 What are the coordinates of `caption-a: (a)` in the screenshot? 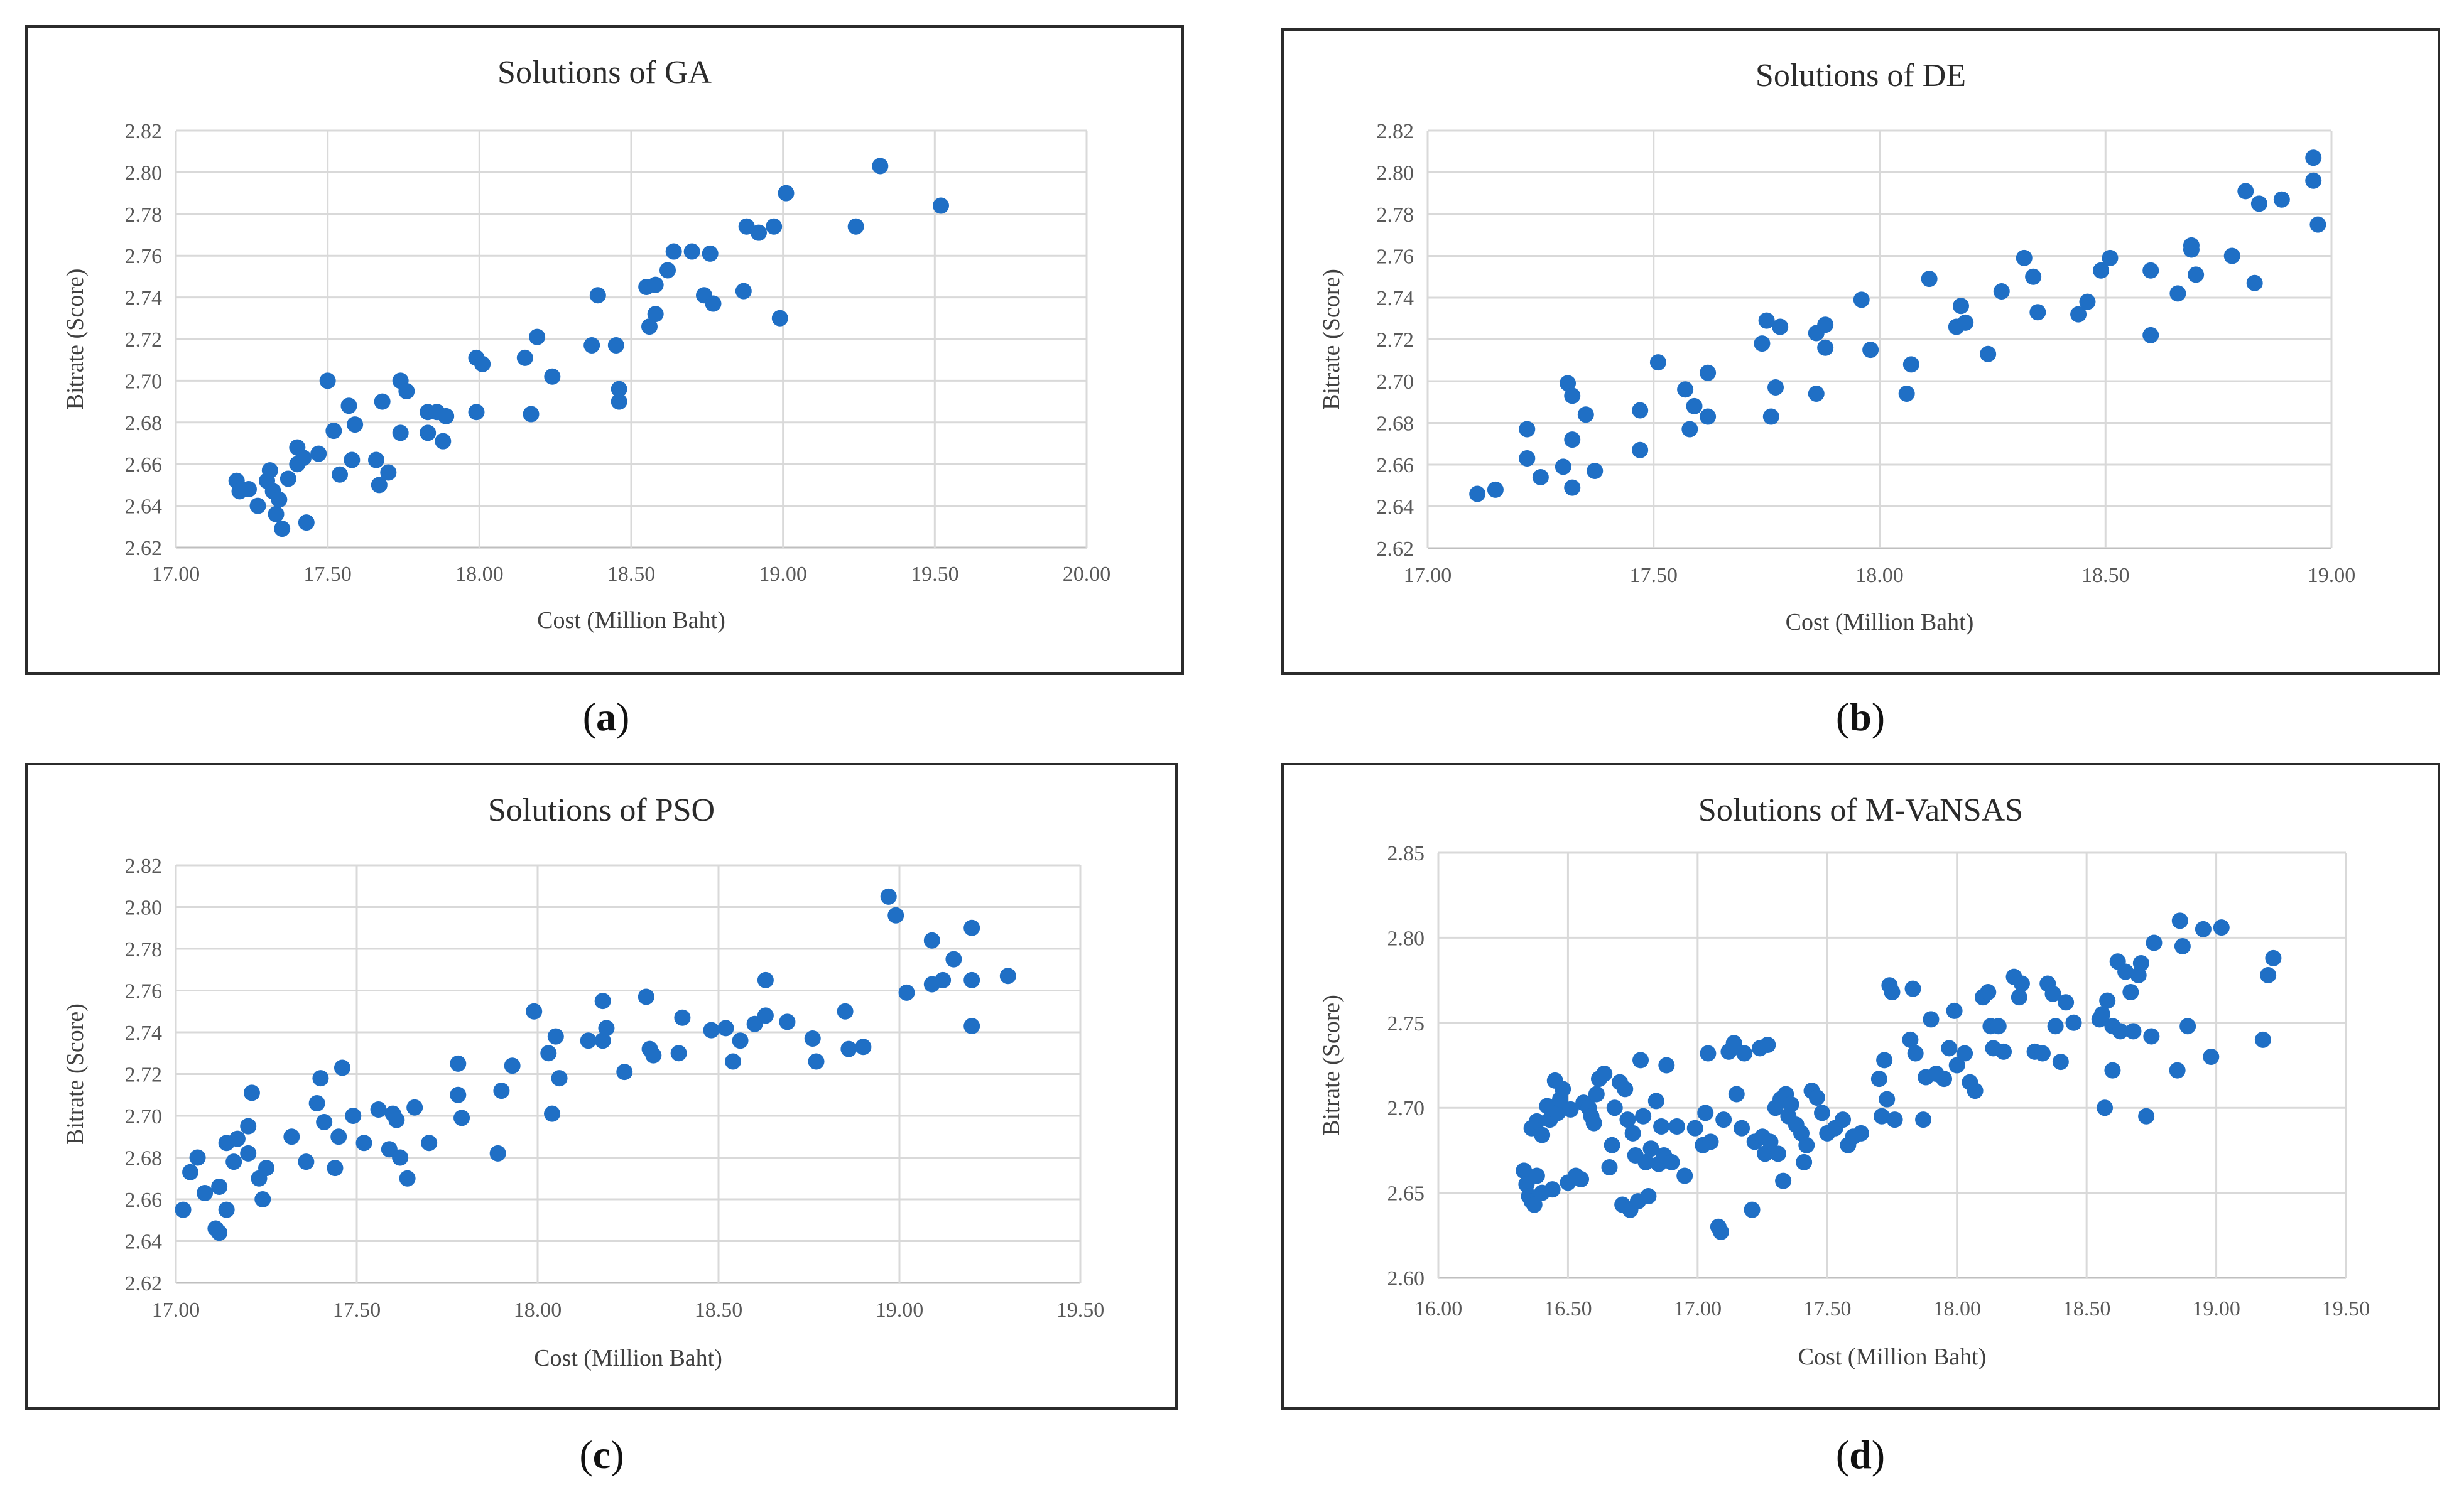 It's located at (606, 716).